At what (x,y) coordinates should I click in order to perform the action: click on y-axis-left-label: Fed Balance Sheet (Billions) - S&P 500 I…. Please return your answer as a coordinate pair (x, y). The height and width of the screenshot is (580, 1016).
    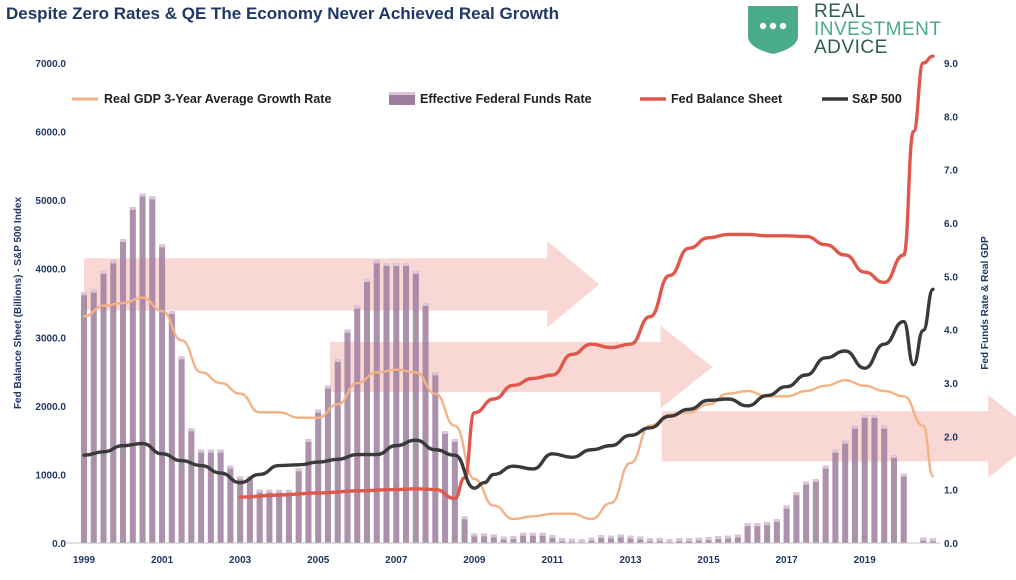
    Looking at the image, I should click on (18, 303).